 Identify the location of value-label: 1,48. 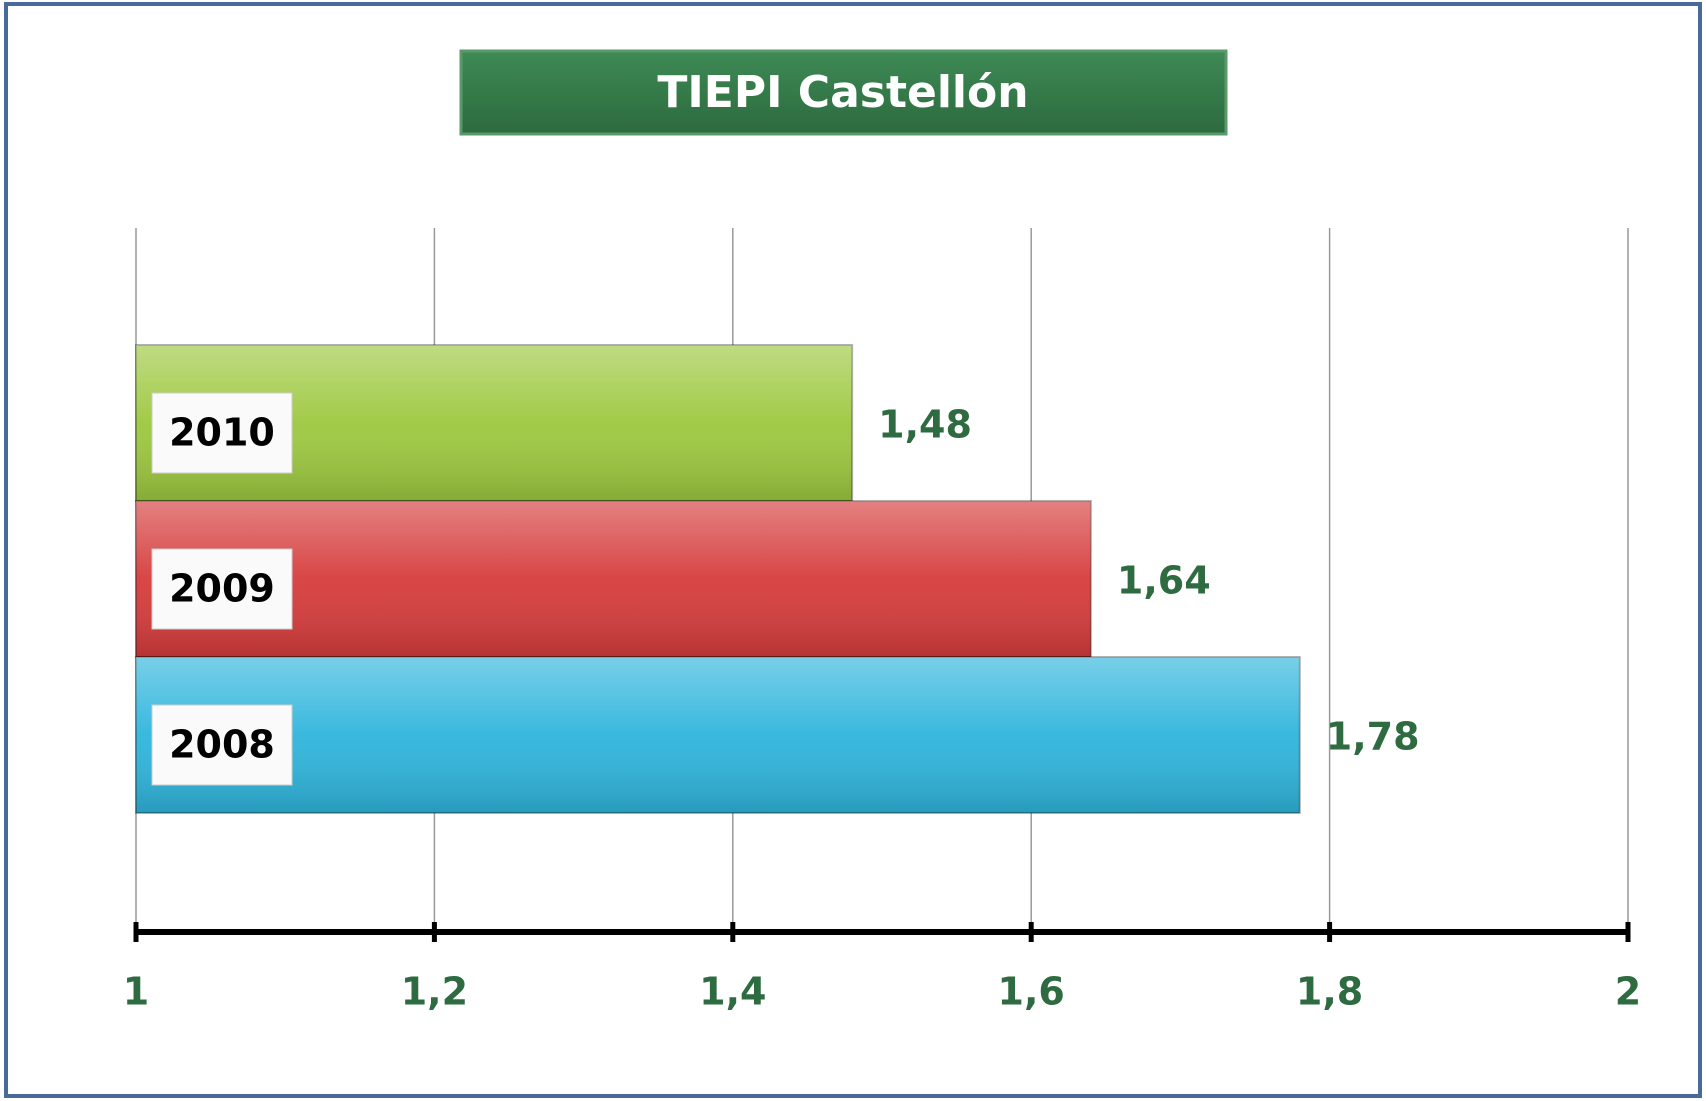
(925, 425).